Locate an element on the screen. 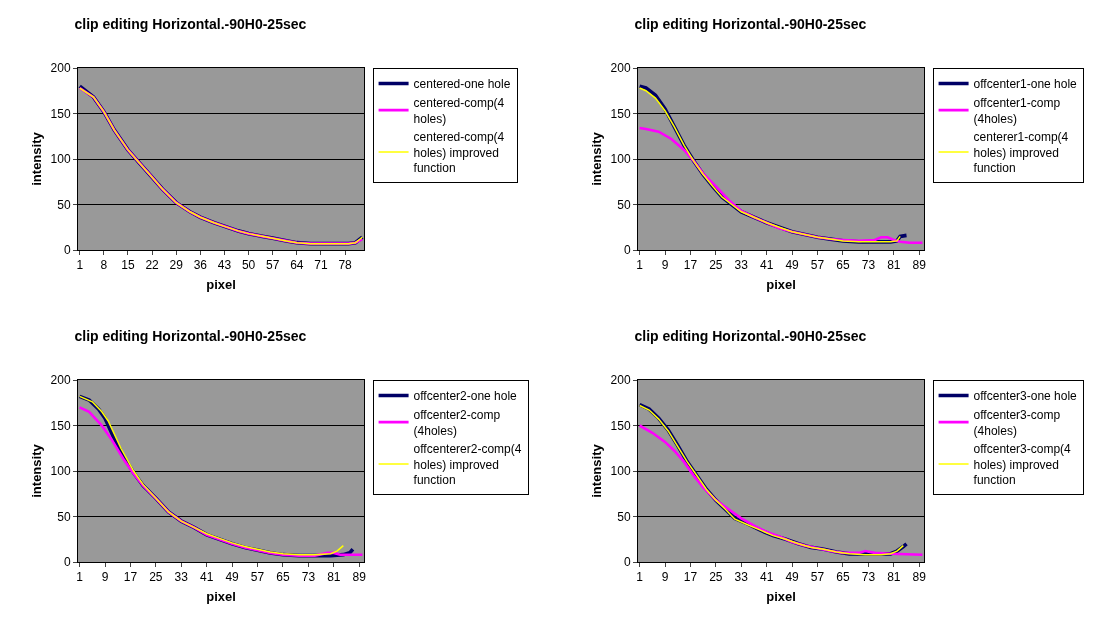 The image size is (1120, 624). legend-label: offcenter2-one hole is located at coordinates (465, 396).